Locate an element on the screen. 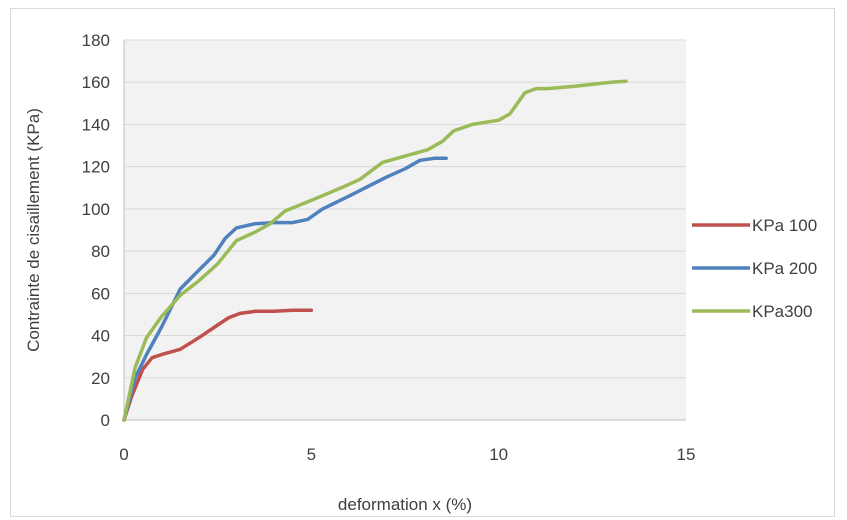 Image resolution: width=847 pixels, height=520 pixels. y-tick-label: 80 is located at coordinates (100, 251).